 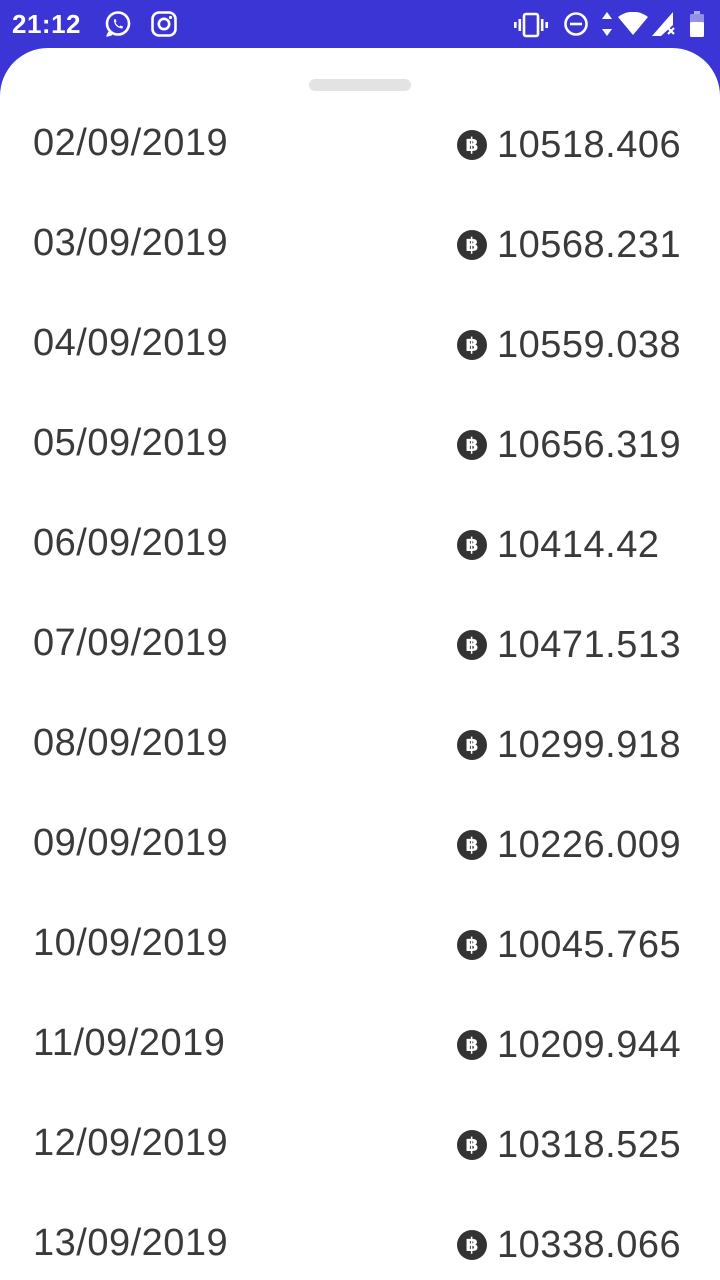 I want to click on row-price: ฿ 10045.765, so click(x=569, y=945).